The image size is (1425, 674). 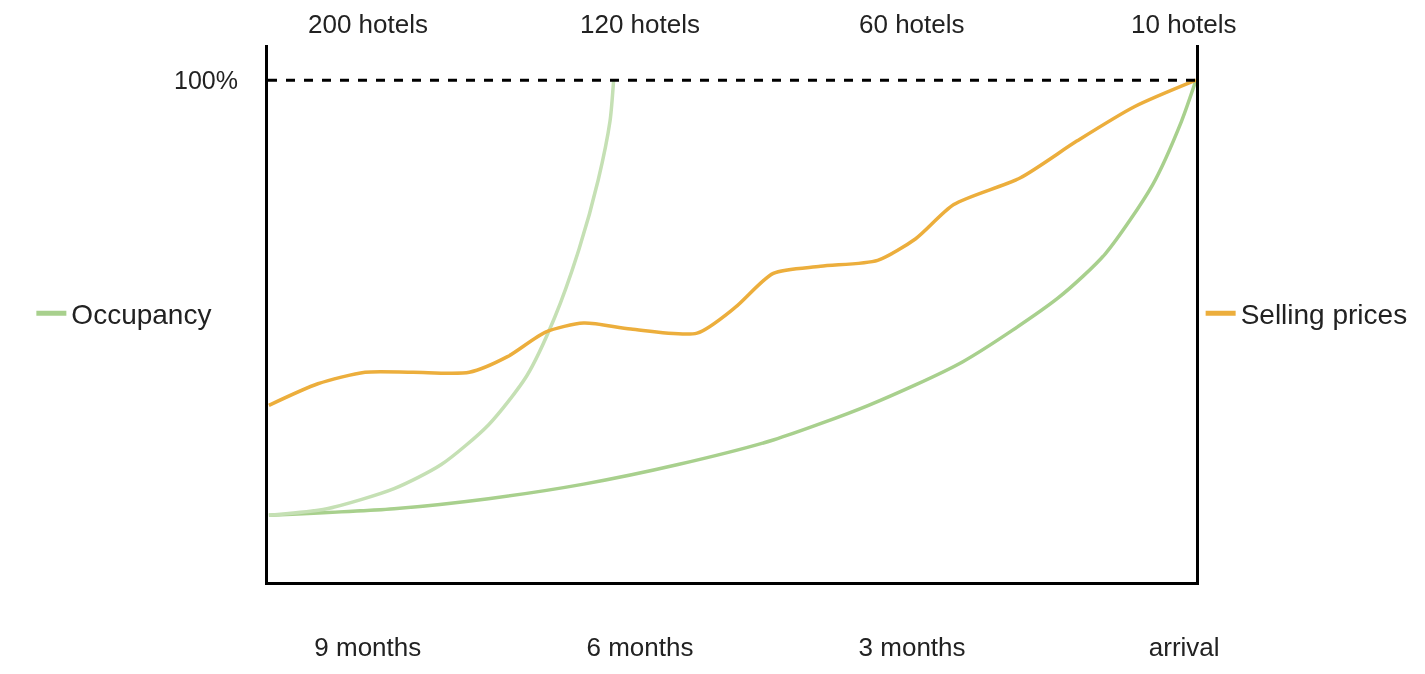 What do you see at coordinates (1324, 315) in the screenshot?
I see `legend-label: Selling prices` at bounding box center [1324, 315].